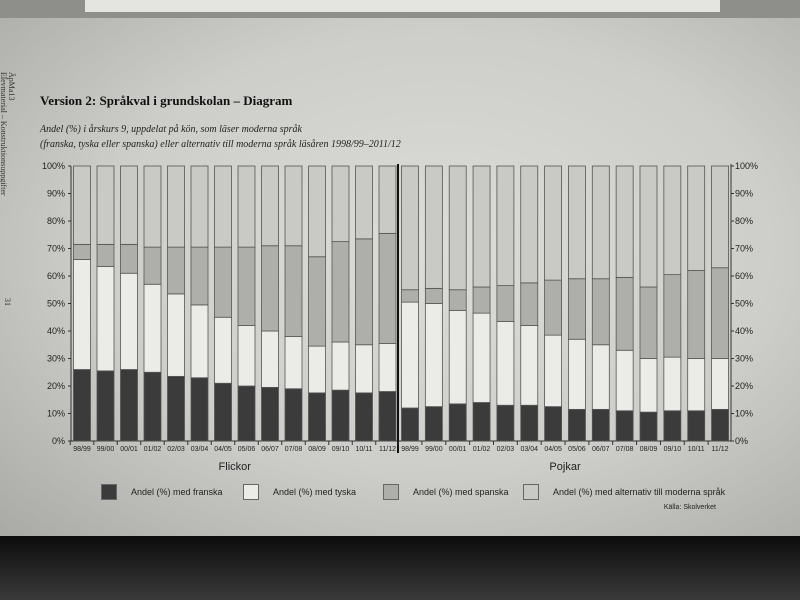 The height and width of the screenshot is (600, 800). I want to click on legend-spanska: Andel (%) med spanska, so click(446, 492).